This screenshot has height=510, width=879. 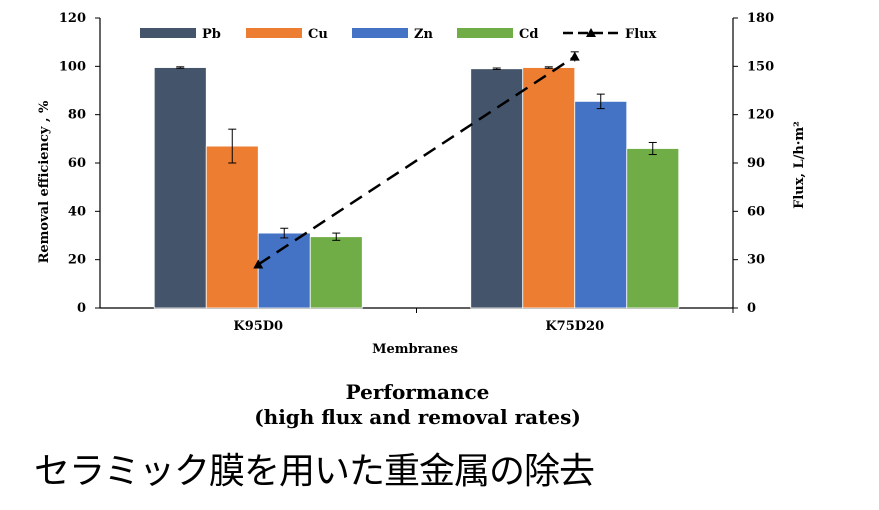 What do you see at coordinates (380, 33) in the screenshot?
I see `legend-swatch-zn` at bounding box center [380, 33].